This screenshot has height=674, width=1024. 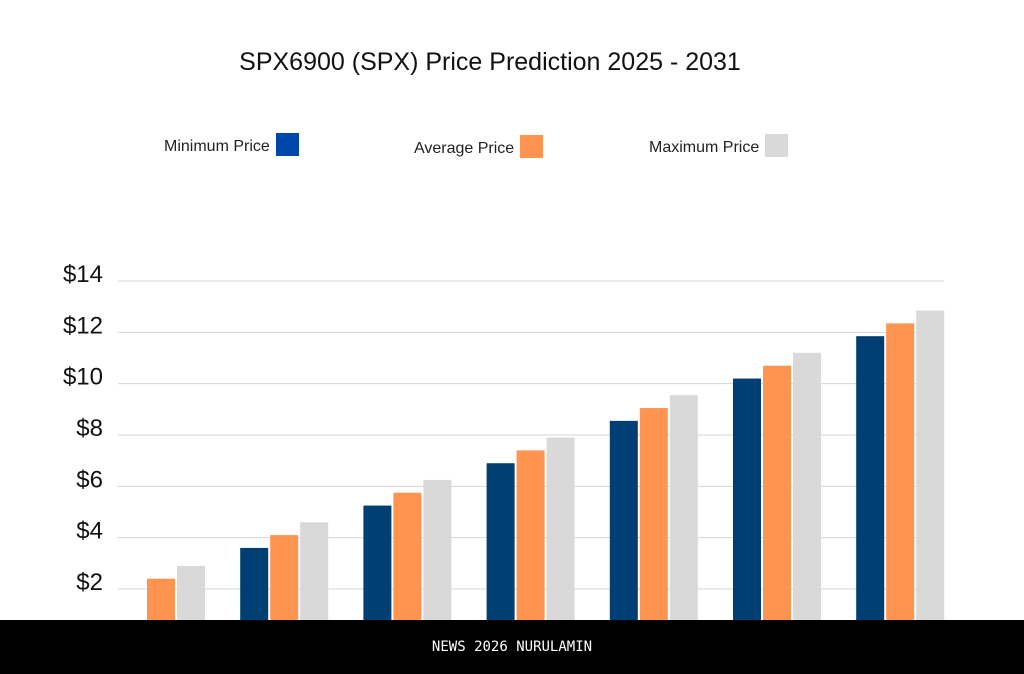 I want to click on legend-item-minimum: Minimum Price, so click(x=231, y=144).